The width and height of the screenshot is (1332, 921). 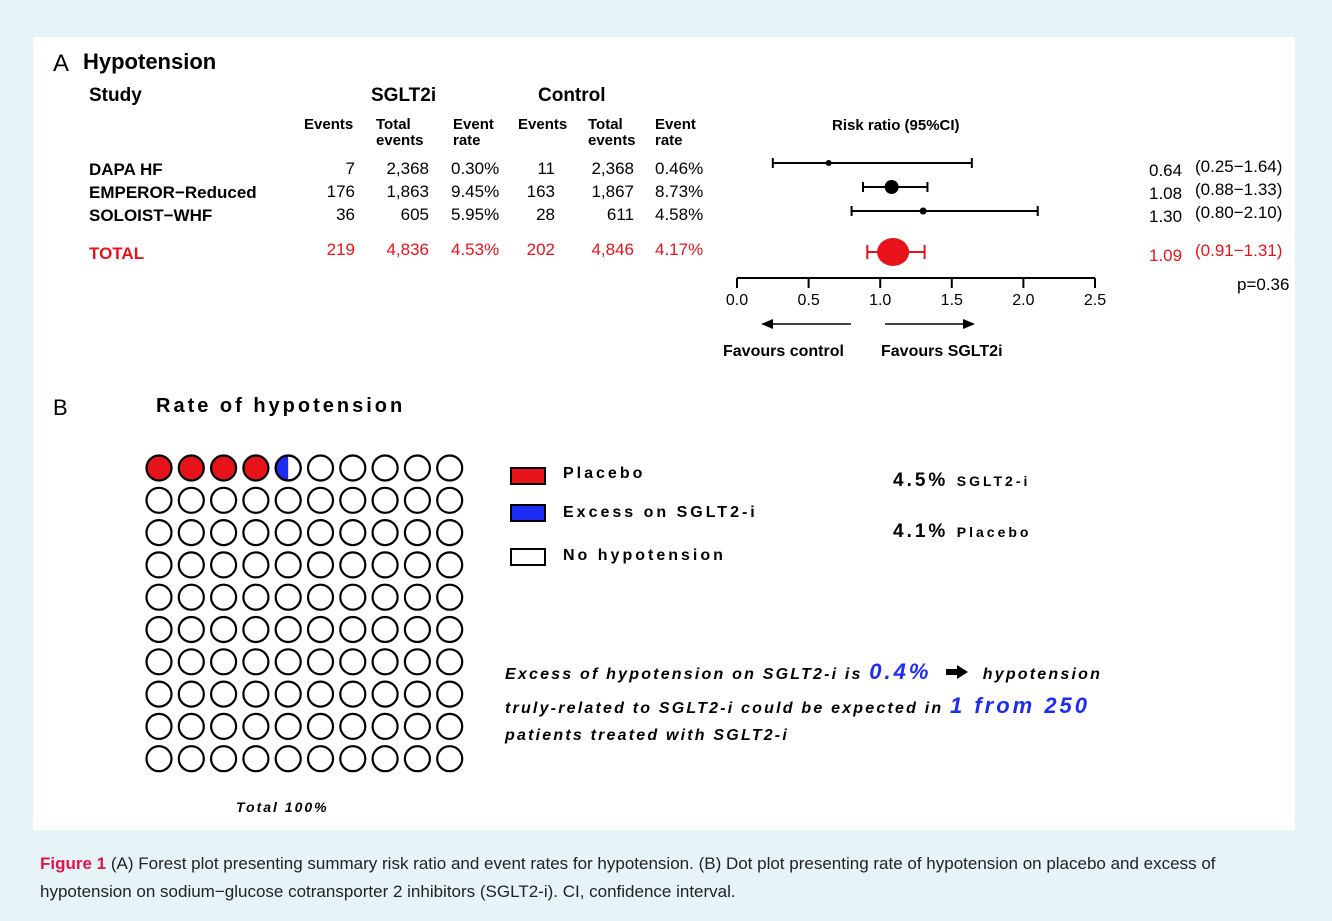 I want to click on dot-excess-half, so click(x=282, y=468).